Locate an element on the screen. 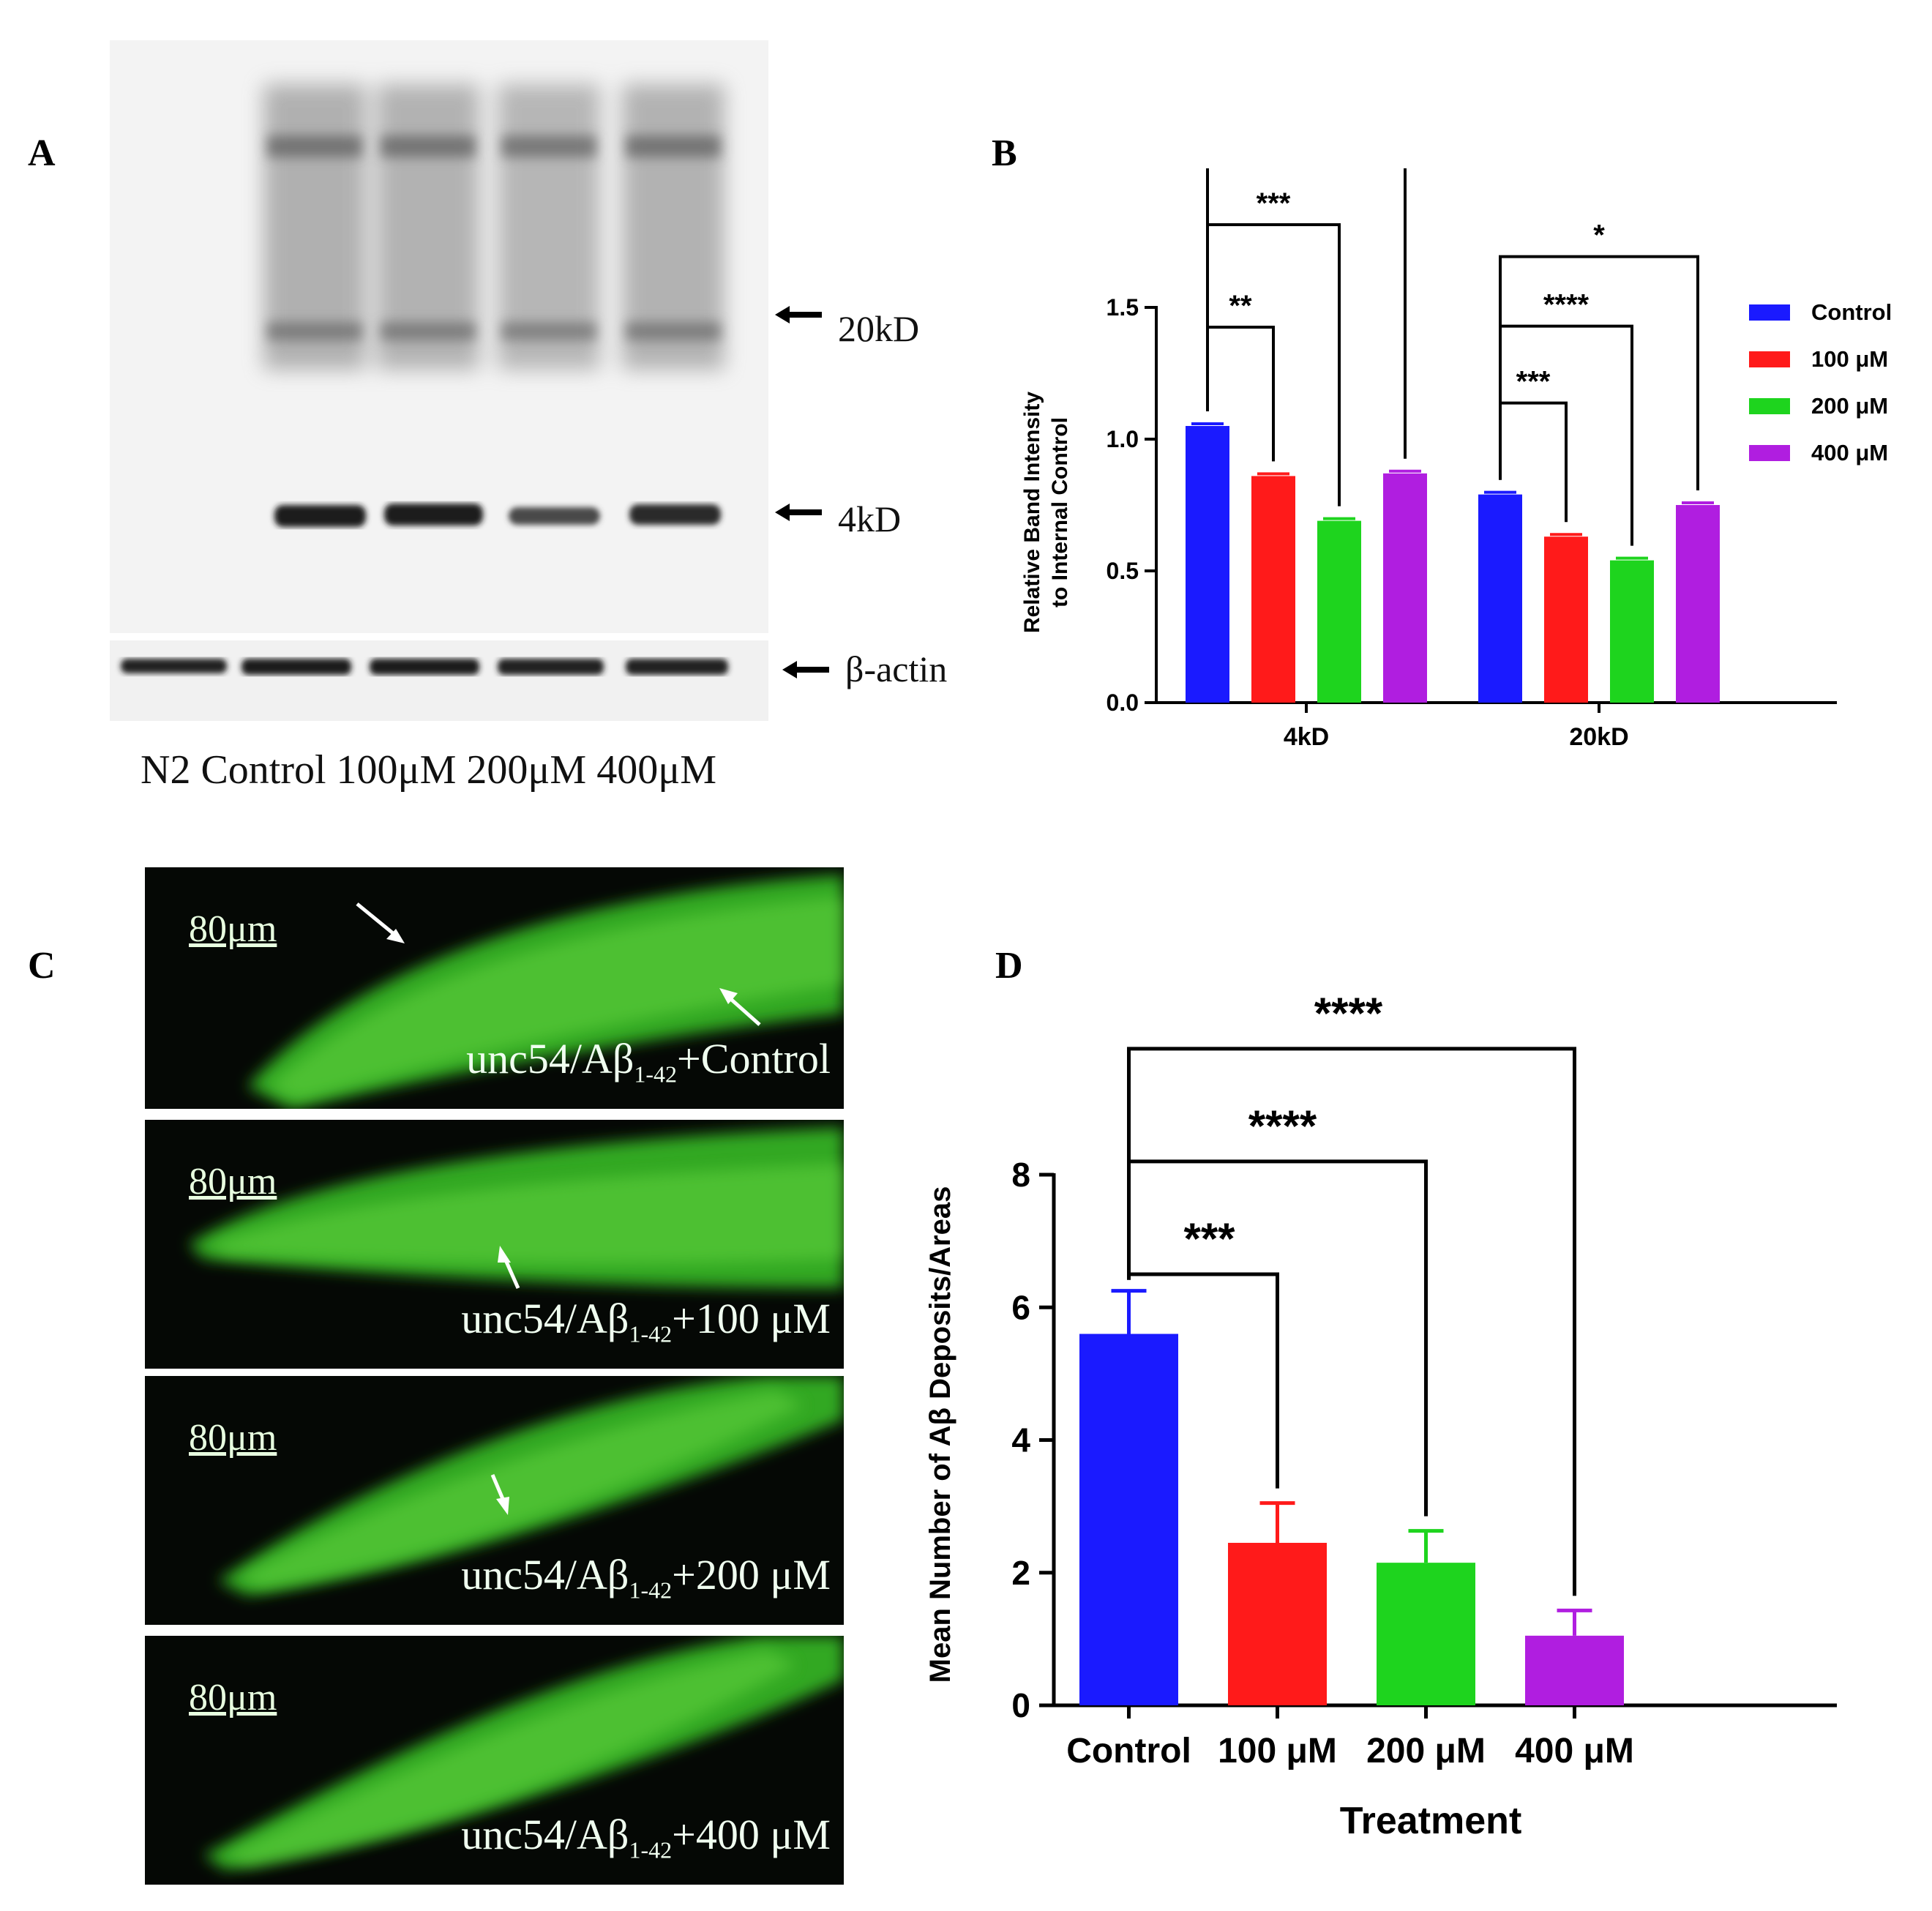 The image size is (1932, 1911). x-tick-label: Control is located at coordinates (1128, 1751).